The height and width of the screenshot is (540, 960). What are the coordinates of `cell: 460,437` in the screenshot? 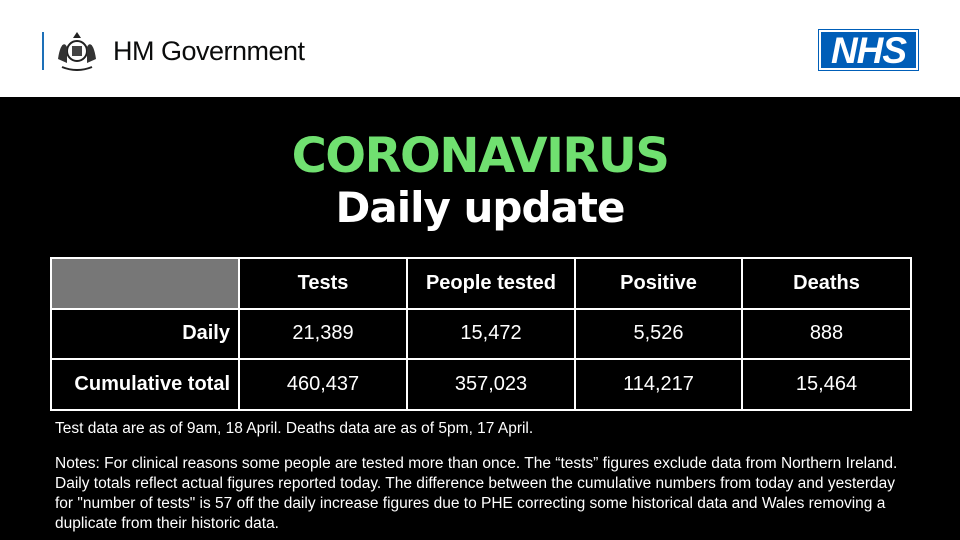 It's located at (323, 384).